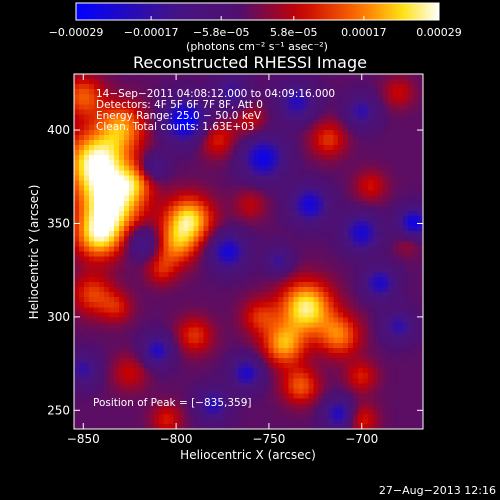 The image size is (500, 500). I want to click on footer-timestamp: 27−Aug−2013 12:16, so click(437, 490).